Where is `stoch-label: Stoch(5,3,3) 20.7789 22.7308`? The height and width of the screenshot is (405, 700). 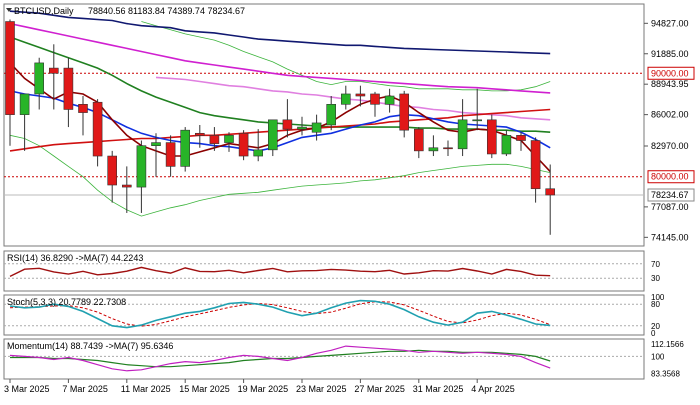 stoch-label: Stoch(5,3,3) 20.7789 22.7308 is located at coordinates (66, 302).